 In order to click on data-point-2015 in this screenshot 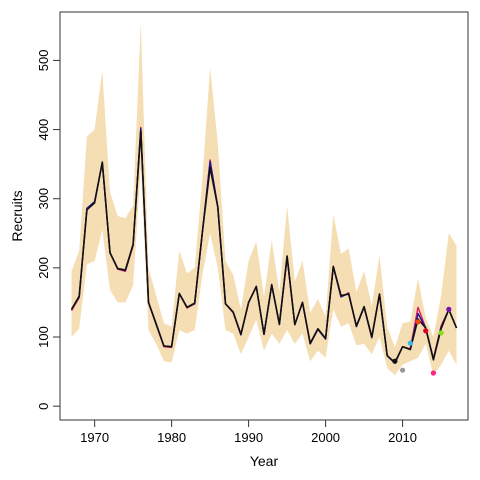, I will do `click(441, 333)`.